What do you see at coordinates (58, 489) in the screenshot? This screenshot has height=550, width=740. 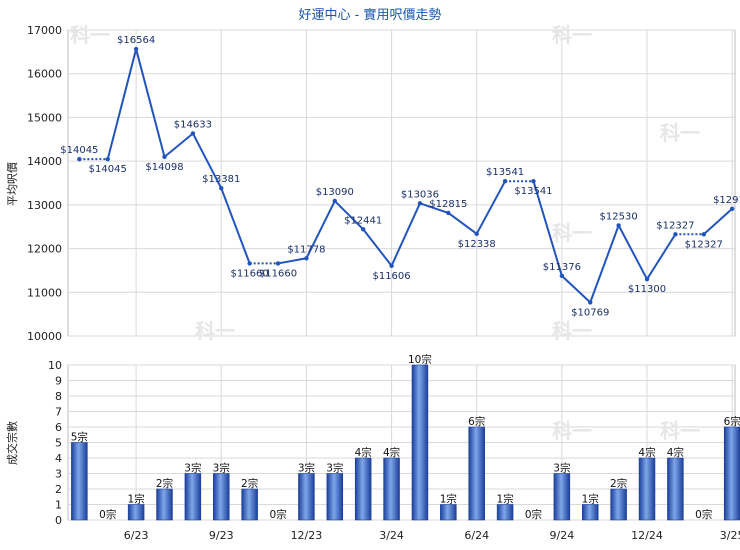 I see `volume-y-tick: 2` at bounding box center [58, 489].